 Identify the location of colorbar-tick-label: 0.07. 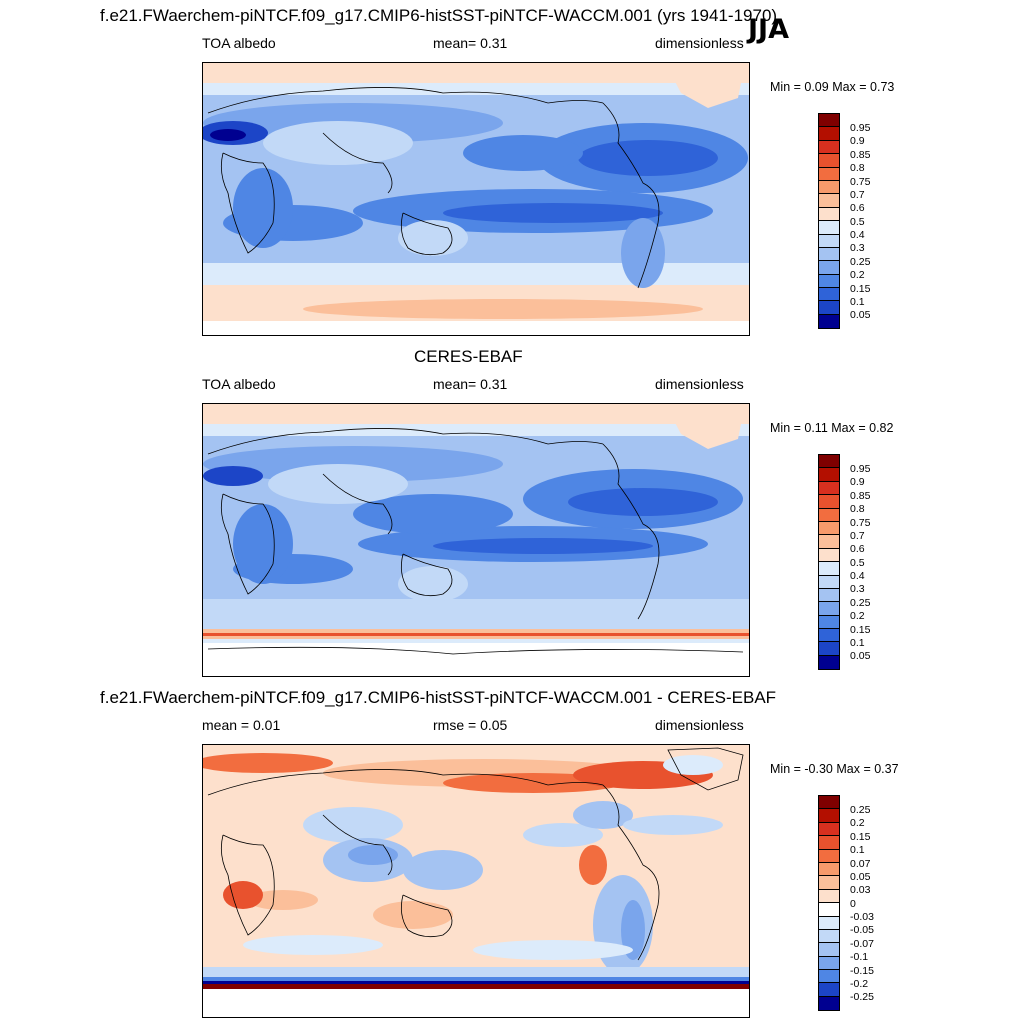
(860, 864).